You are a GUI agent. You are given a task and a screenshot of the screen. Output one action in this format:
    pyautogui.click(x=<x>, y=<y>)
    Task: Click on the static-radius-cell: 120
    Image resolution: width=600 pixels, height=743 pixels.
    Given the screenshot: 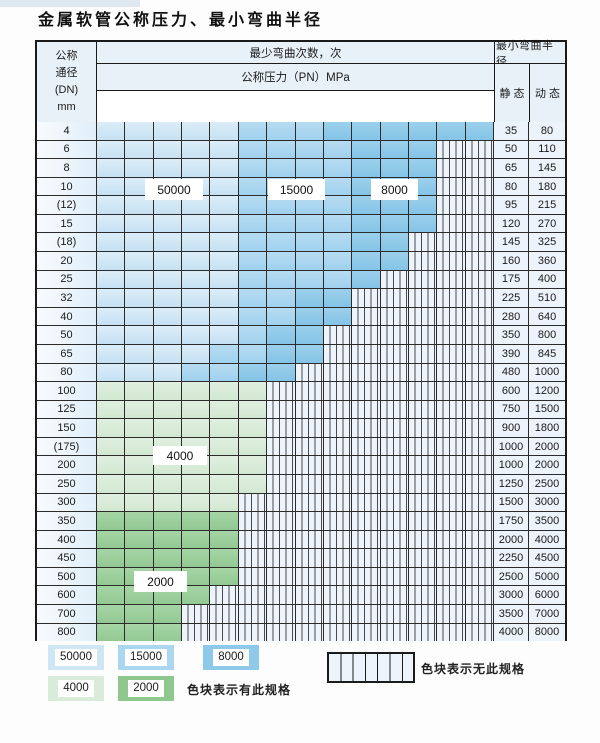 What is the action you would take?
    pyautogui.click(x=512, y=223)
    